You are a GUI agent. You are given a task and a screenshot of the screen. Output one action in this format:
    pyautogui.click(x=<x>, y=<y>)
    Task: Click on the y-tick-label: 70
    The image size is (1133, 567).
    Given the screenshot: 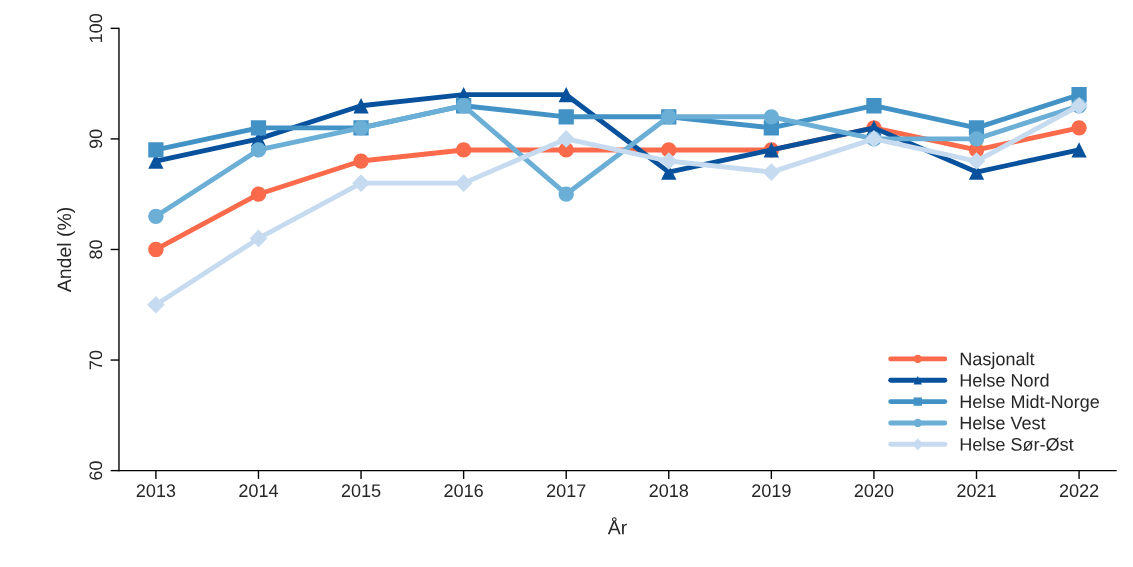 What is the action you would take?
    pyautogui.click(x=96, y=360)
    